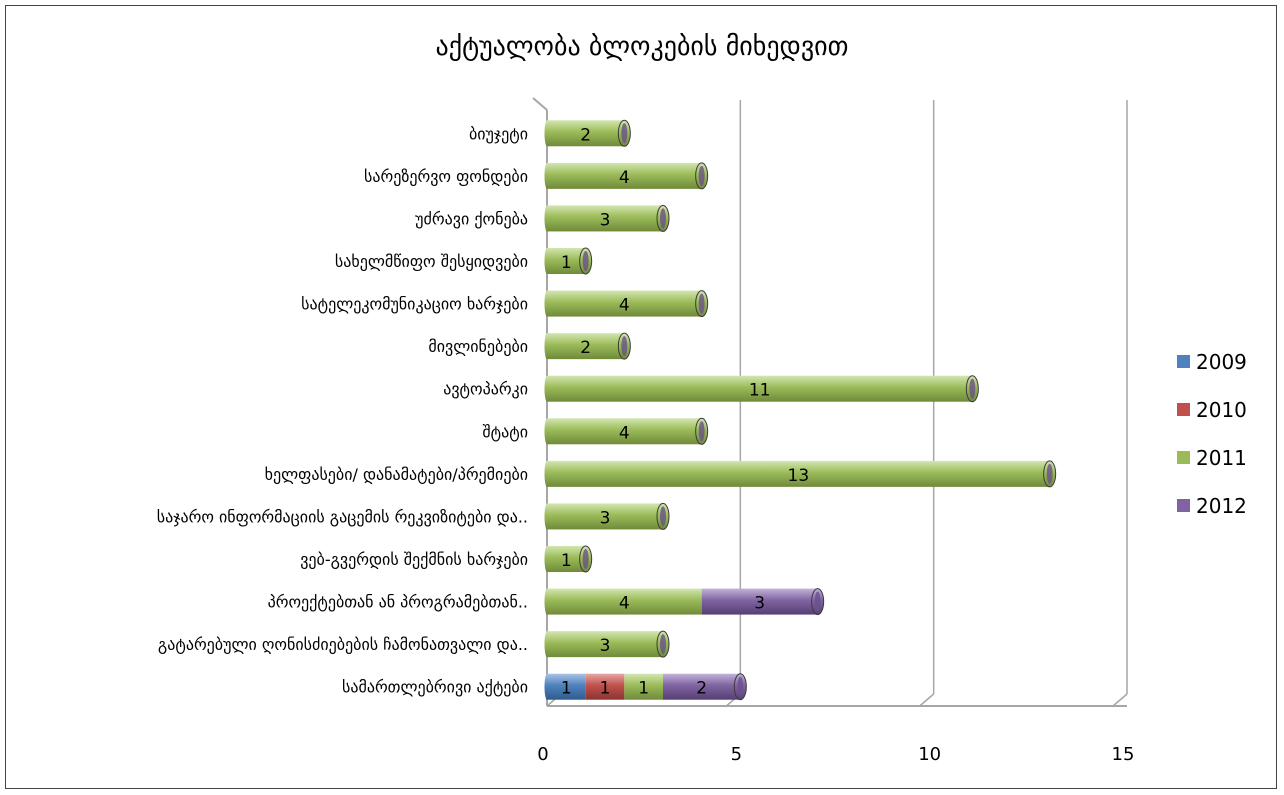 This screenshot has height=795, width=1284. Describe the element at coordinates (471, 218) in the screenshot. I see `category-label: უძრავი ქონება` at that location.